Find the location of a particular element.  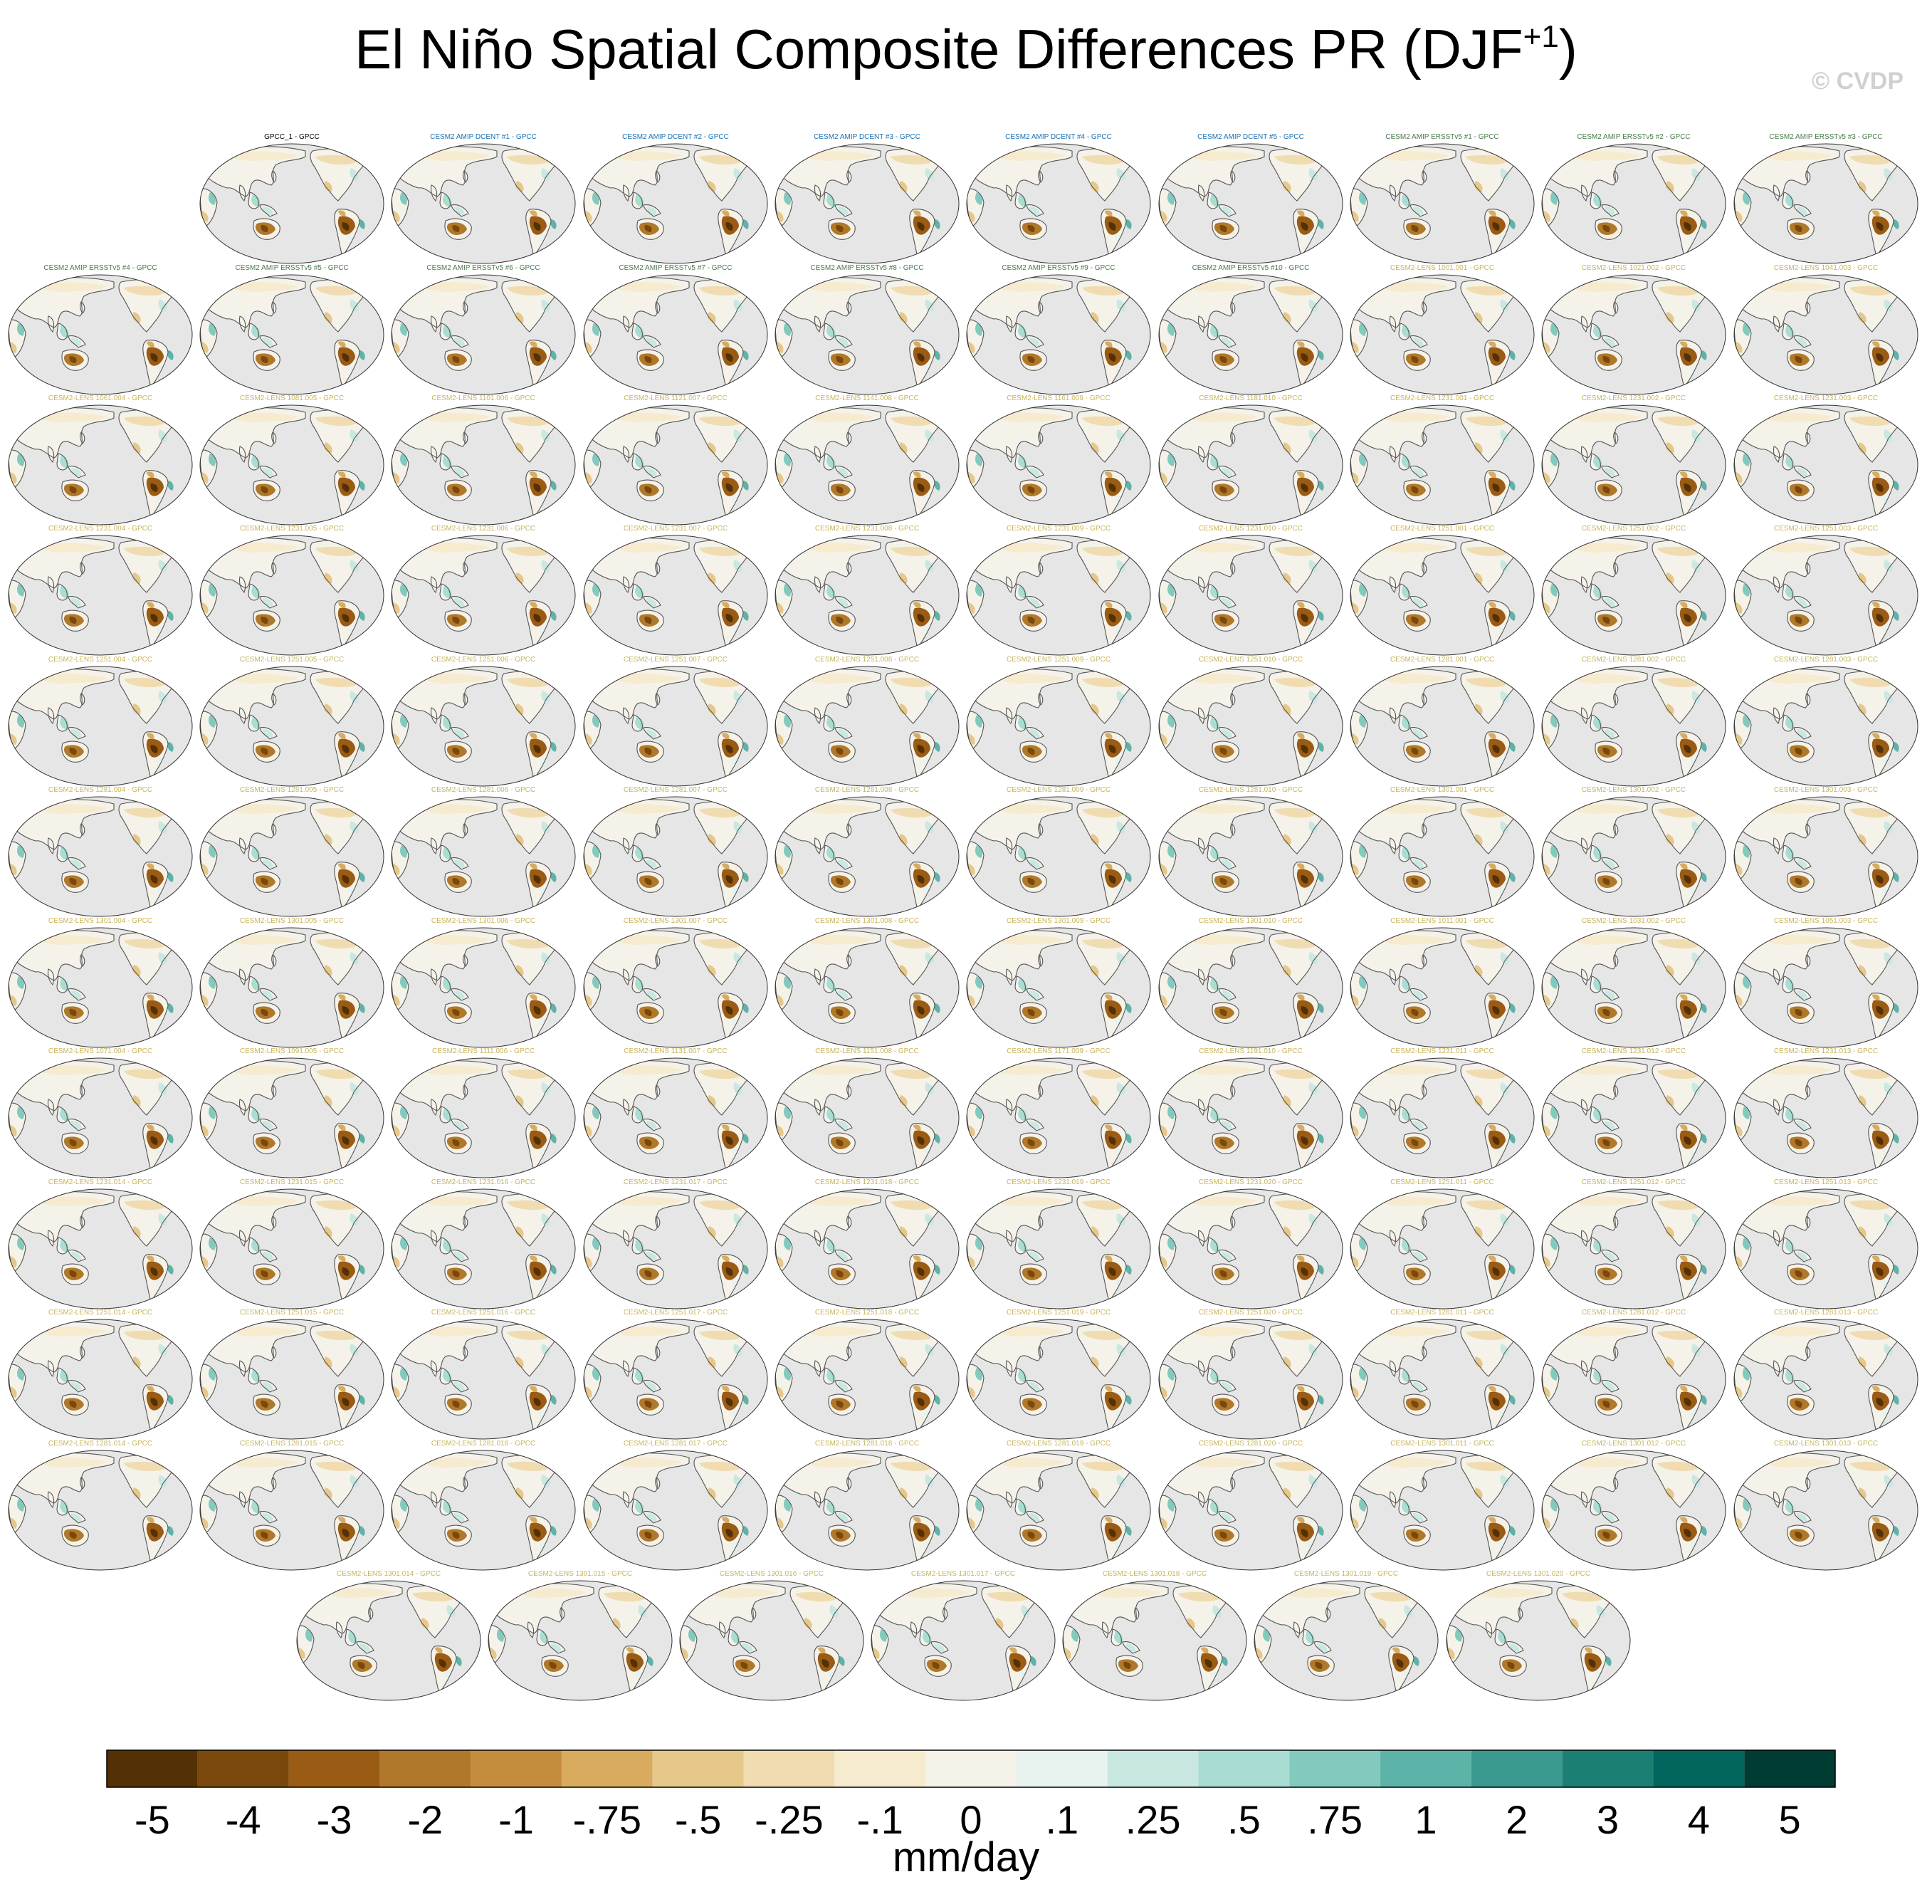

map-panel-title: CESM2-LENS 1301.017 - GPCC is located at coordinates (963, 1574).